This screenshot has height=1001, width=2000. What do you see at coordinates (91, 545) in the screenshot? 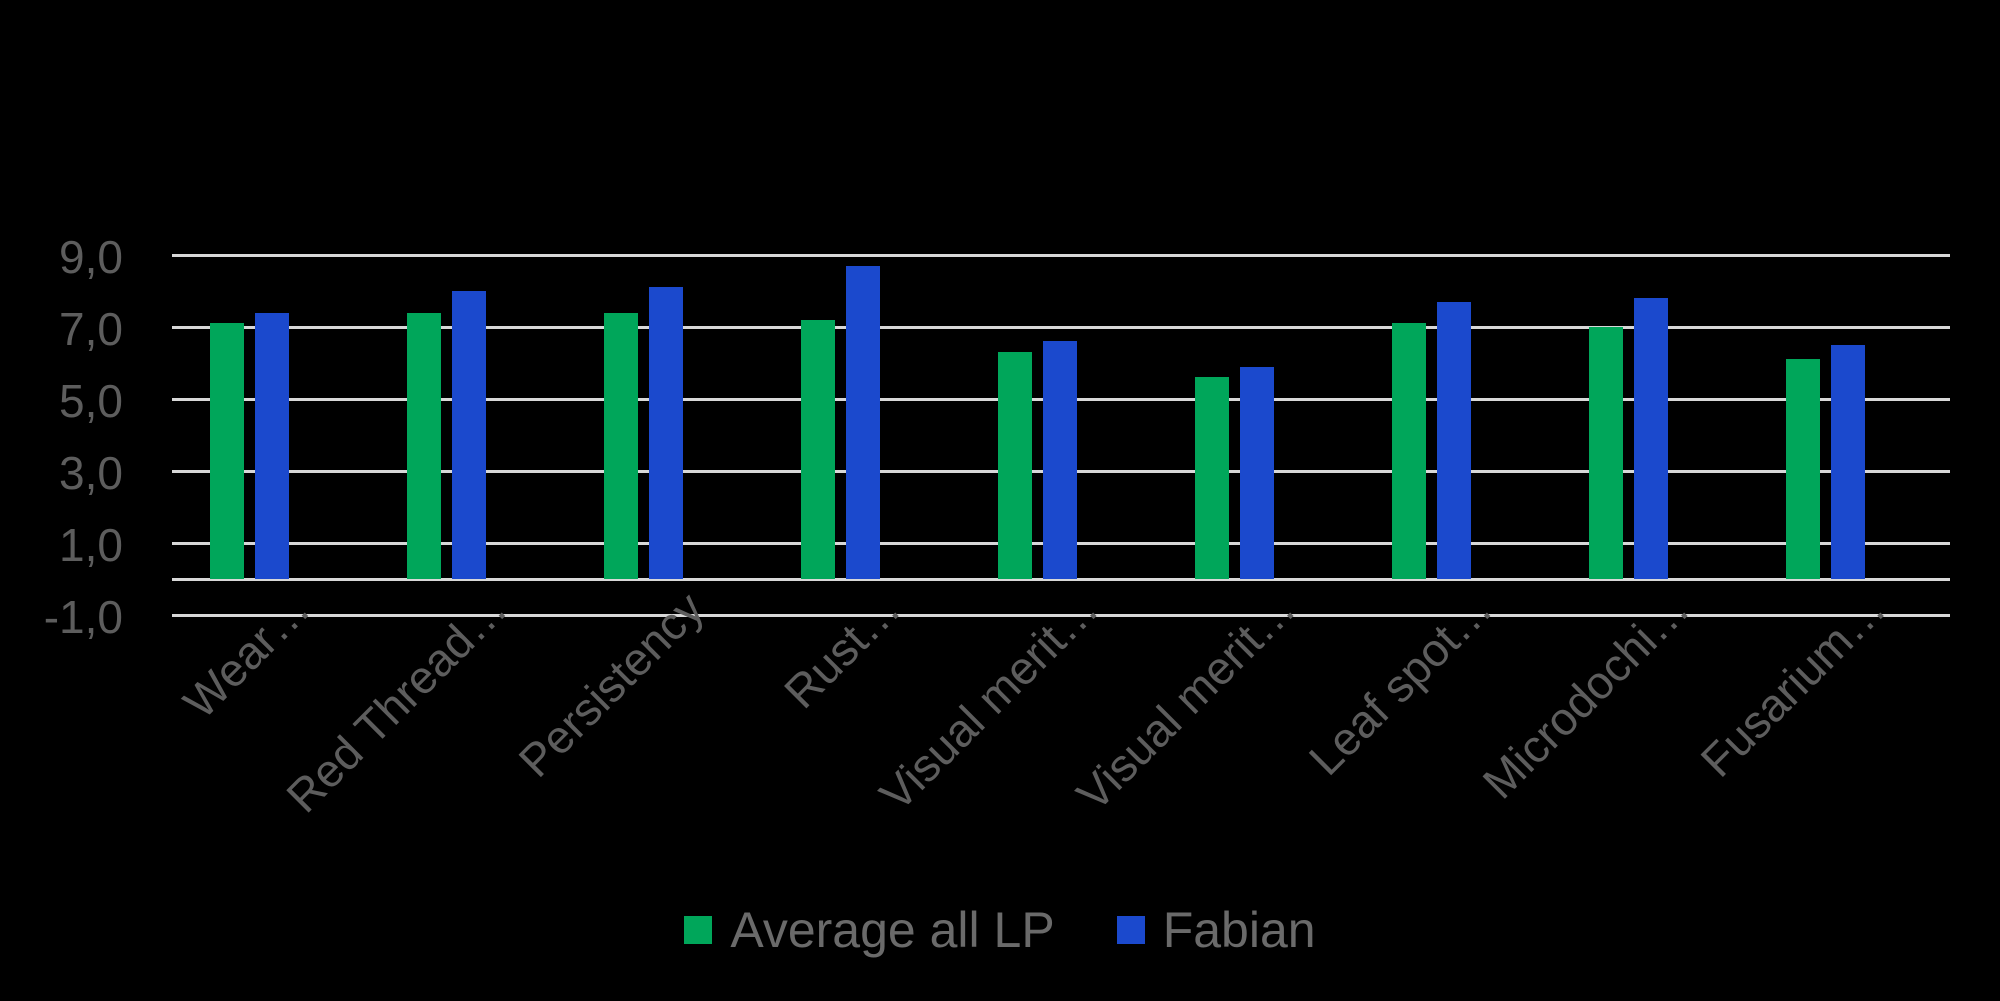
I see `y-axis-tick-label-4: 1,0` at bounding box center [91, 545].